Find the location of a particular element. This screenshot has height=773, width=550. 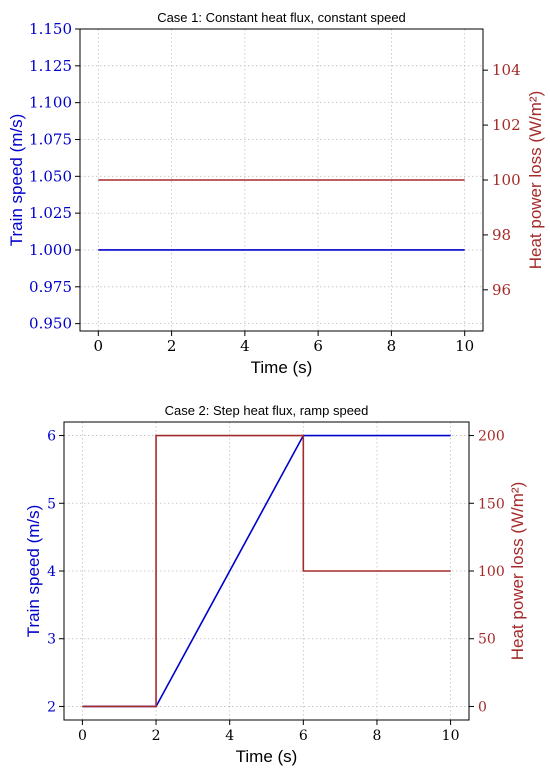

y2-tick-label: 104 is located at coordinates (506, 70).